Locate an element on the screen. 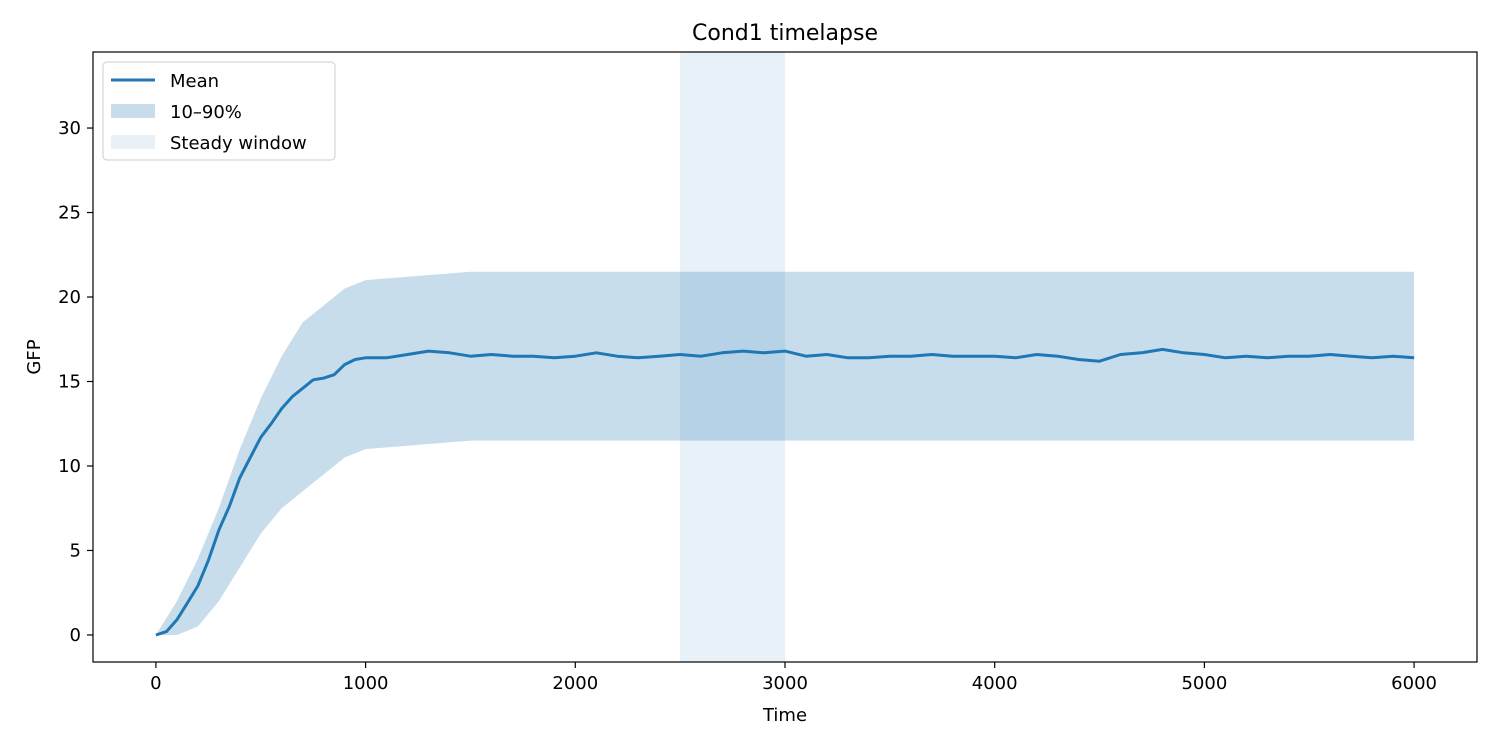 Image resolution: width=1500 pixels, height=750 pixels. legend-box is located at coordinates (219, 111).